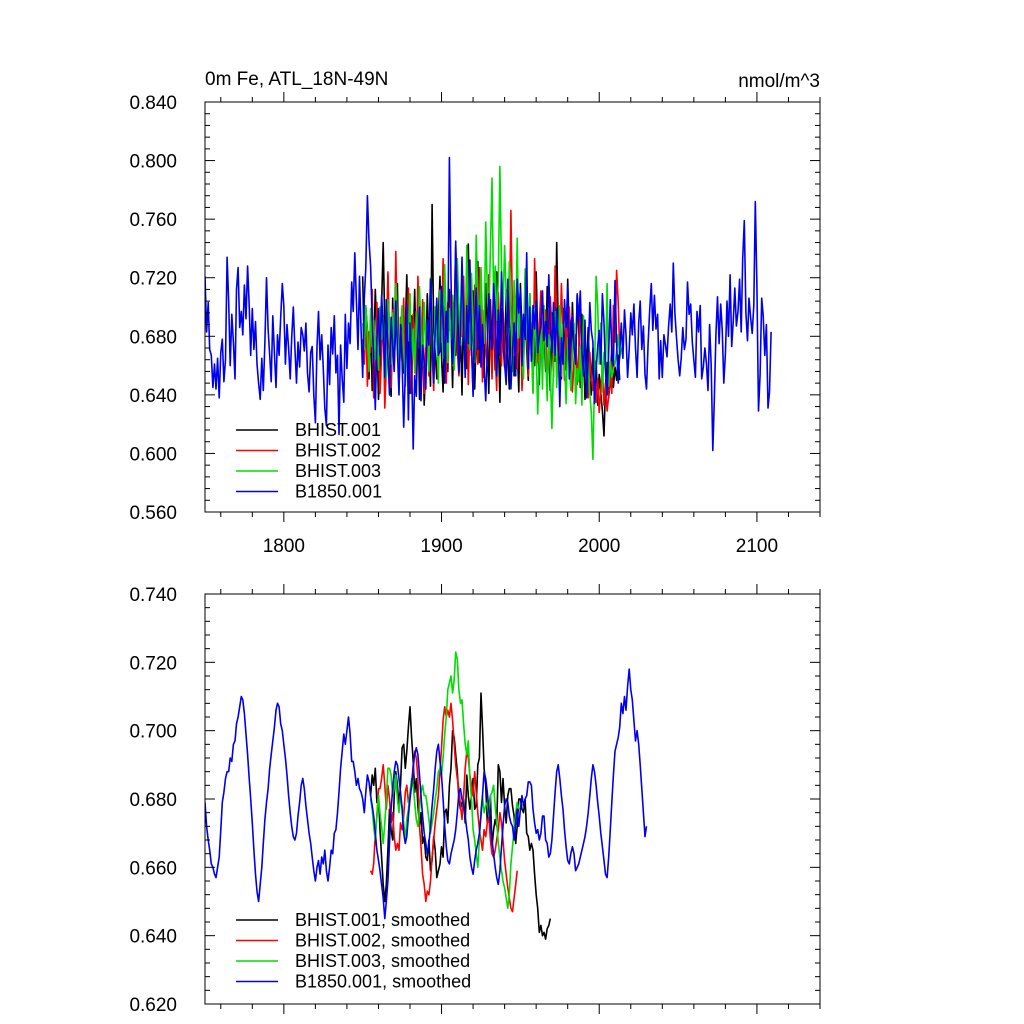 Image resolution: width=1024 pixels, height=1024 pixels. What do you see at coordinates (779, 81) in the screenshot?
I see `units-label: nmol/m^3` at bounding box center [779, 81].